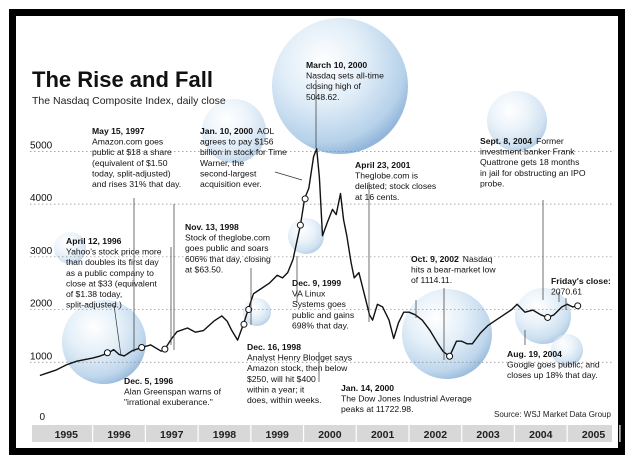 The image size is (634, 464). I want to click on annotation-date: Nov. 13, 1998, so click(212, 227).